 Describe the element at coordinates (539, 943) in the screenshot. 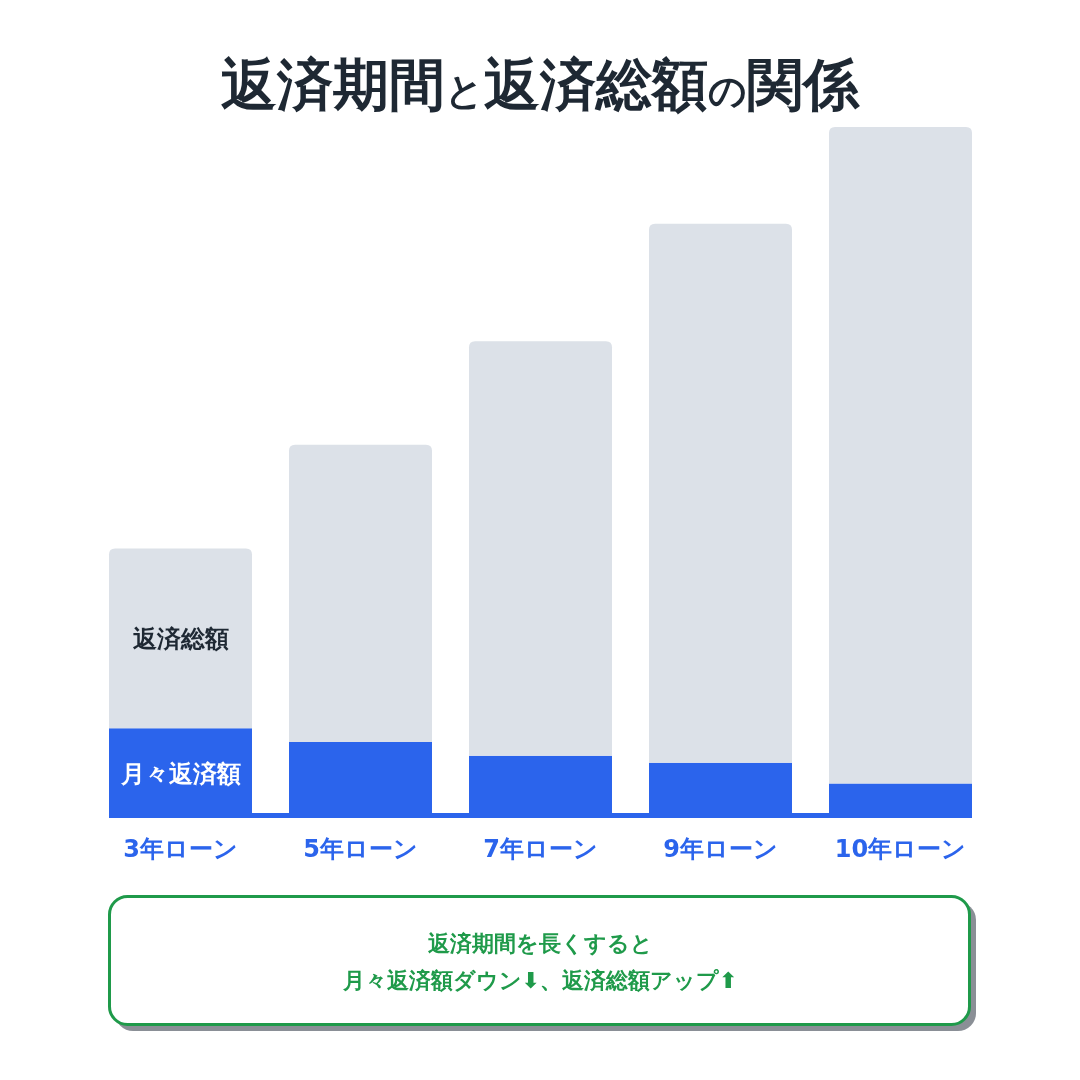

I see `text: 返済期間を長くすると` at that location.